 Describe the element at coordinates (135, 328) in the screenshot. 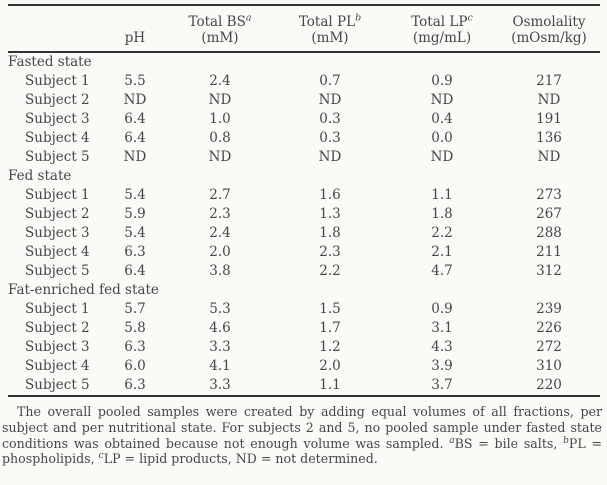

I see `cell-value: 5.8` at that location.